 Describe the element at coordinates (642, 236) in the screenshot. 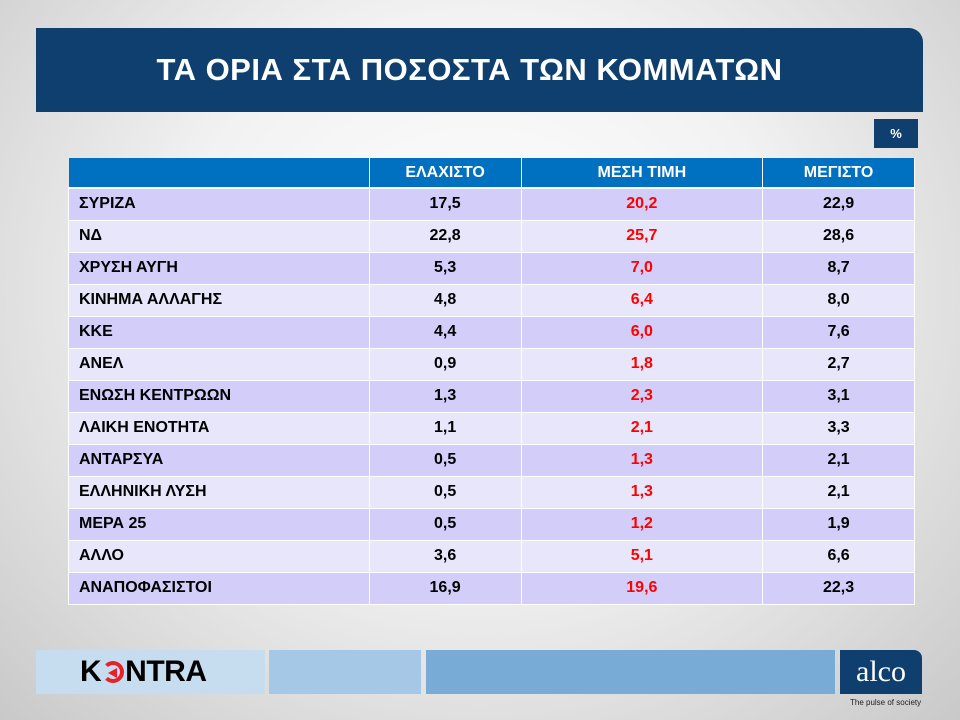

I see `mean-value: 25,7` at that location.